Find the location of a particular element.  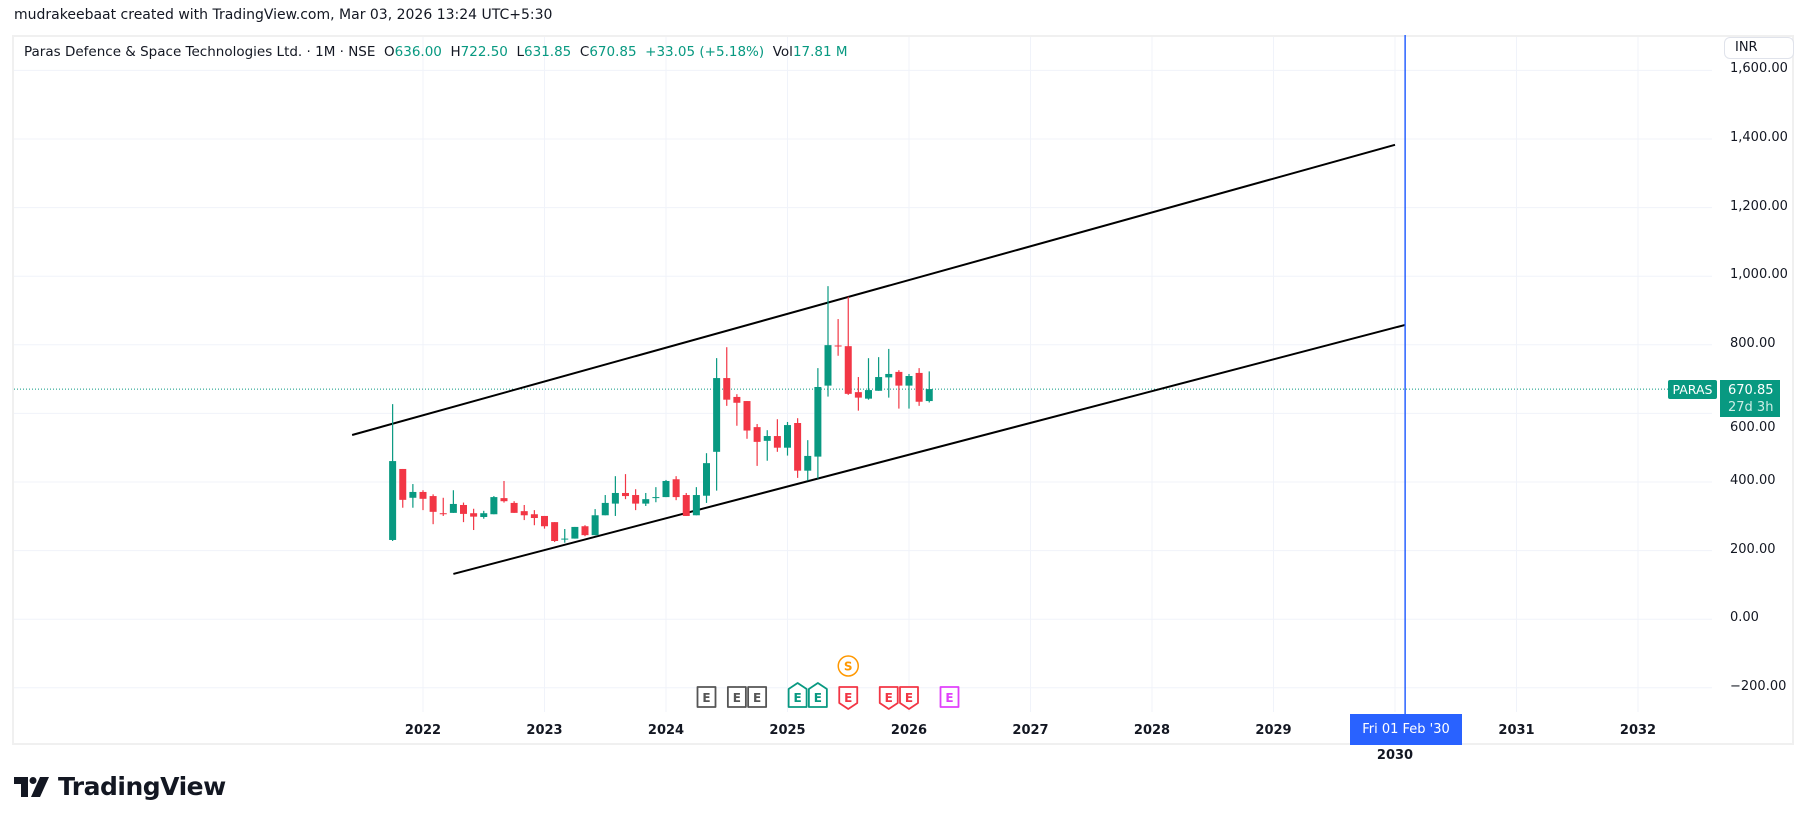

volume-label: Vol is located at coordinates (782, 52).